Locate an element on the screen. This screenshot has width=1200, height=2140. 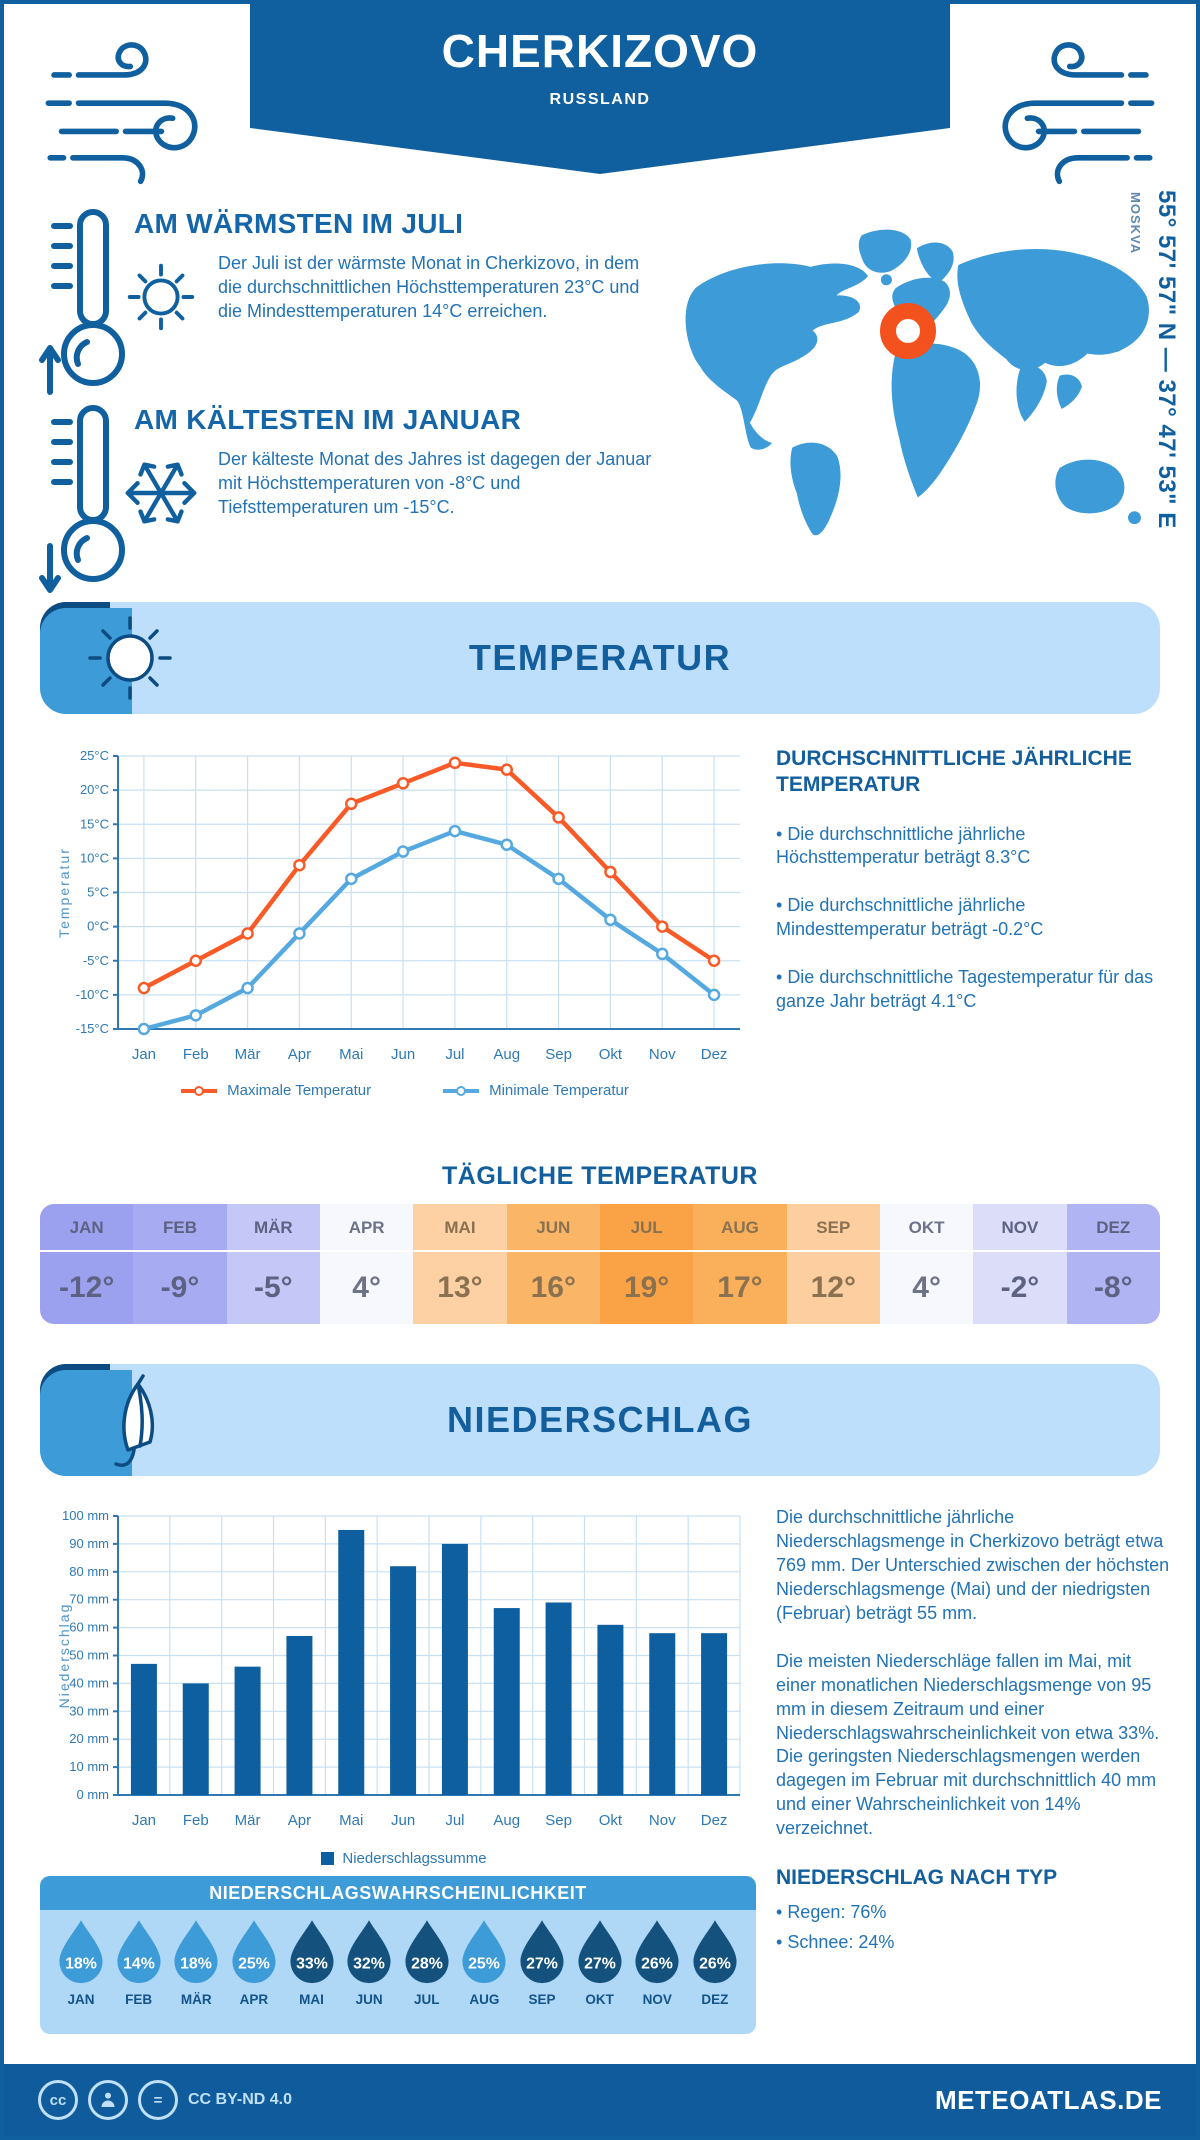
daily-temperature-title: TÄGLICHE TEMPERATUR is located at coordinates (600, 1176).